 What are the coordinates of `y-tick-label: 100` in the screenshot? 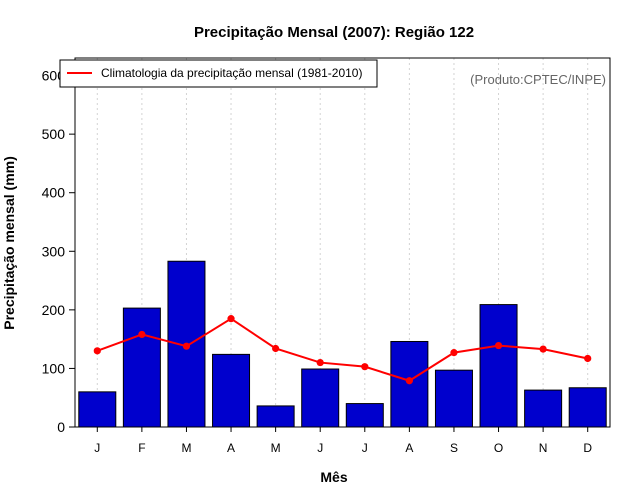 It's located at (54, 368).